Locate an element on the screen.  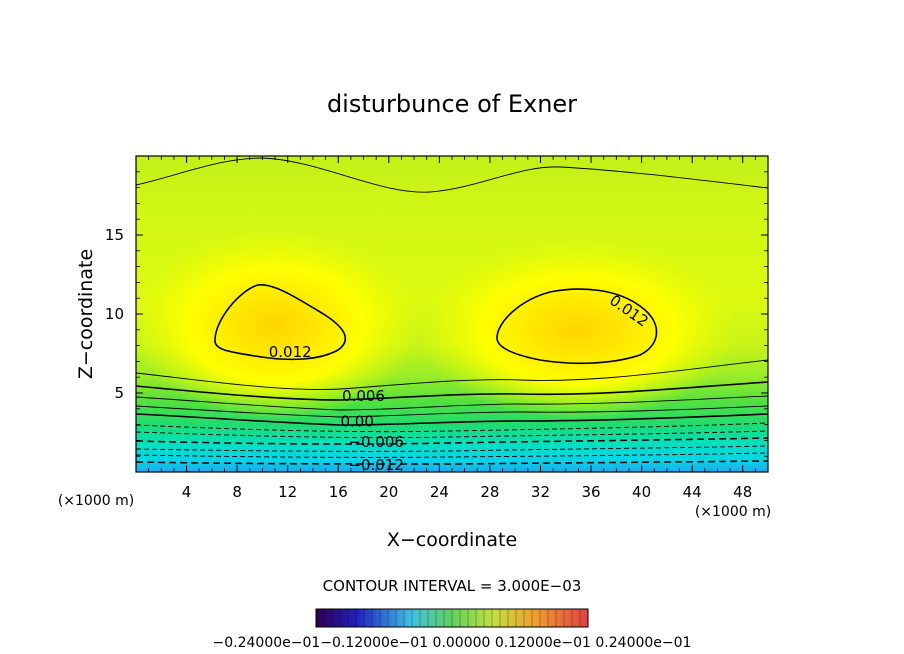
contour-label: 0.00 is located at coordinates (356, 421).